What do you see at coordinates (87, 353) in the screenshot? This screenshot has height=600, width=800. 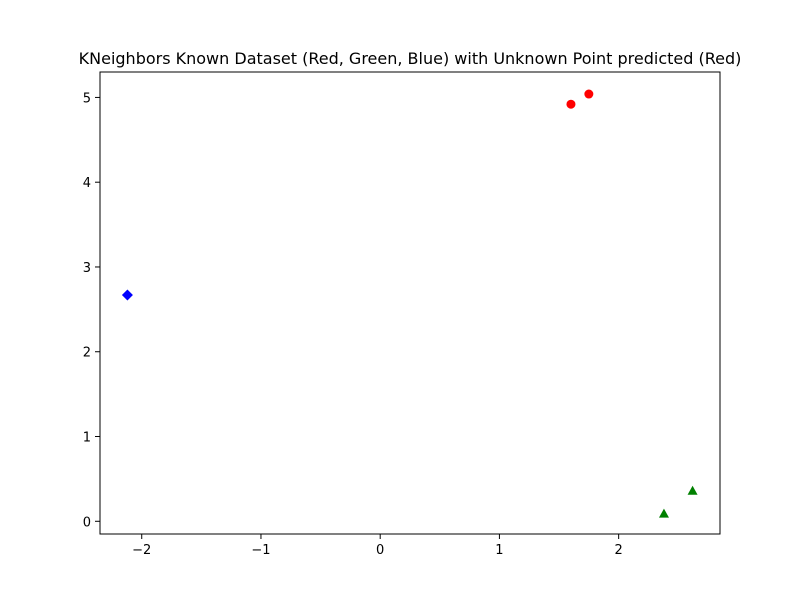 I see `y-tick-label: 2` at bounding box center [87, 353].